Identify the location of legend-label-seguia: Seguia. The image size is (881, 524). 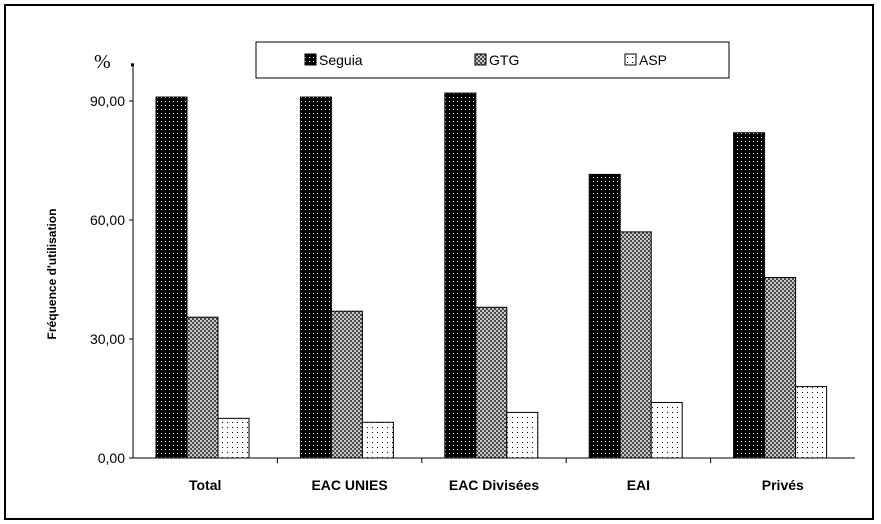
(341, 60).